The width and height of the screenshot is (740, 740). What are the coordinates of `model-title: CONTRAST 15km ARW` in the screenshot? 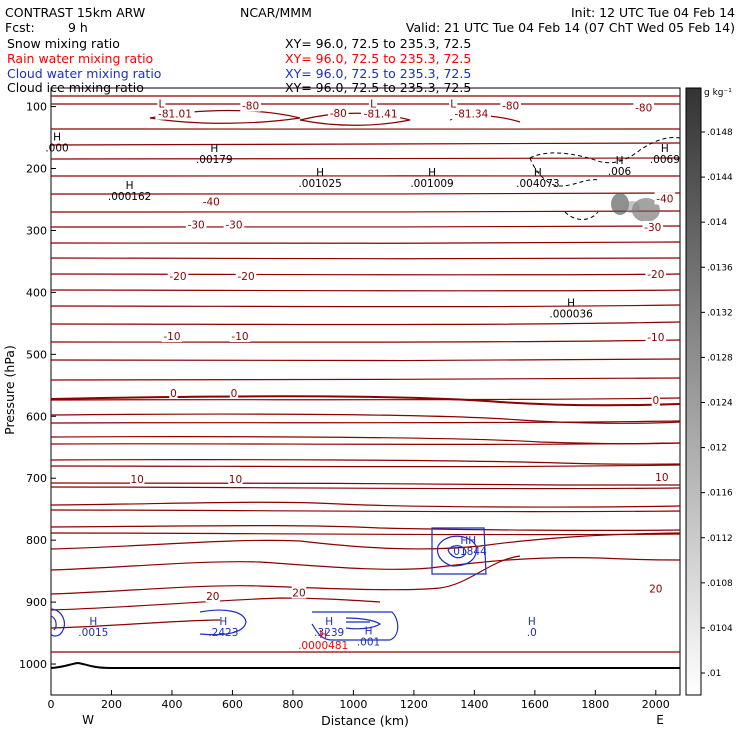 It's located at (75, 12).